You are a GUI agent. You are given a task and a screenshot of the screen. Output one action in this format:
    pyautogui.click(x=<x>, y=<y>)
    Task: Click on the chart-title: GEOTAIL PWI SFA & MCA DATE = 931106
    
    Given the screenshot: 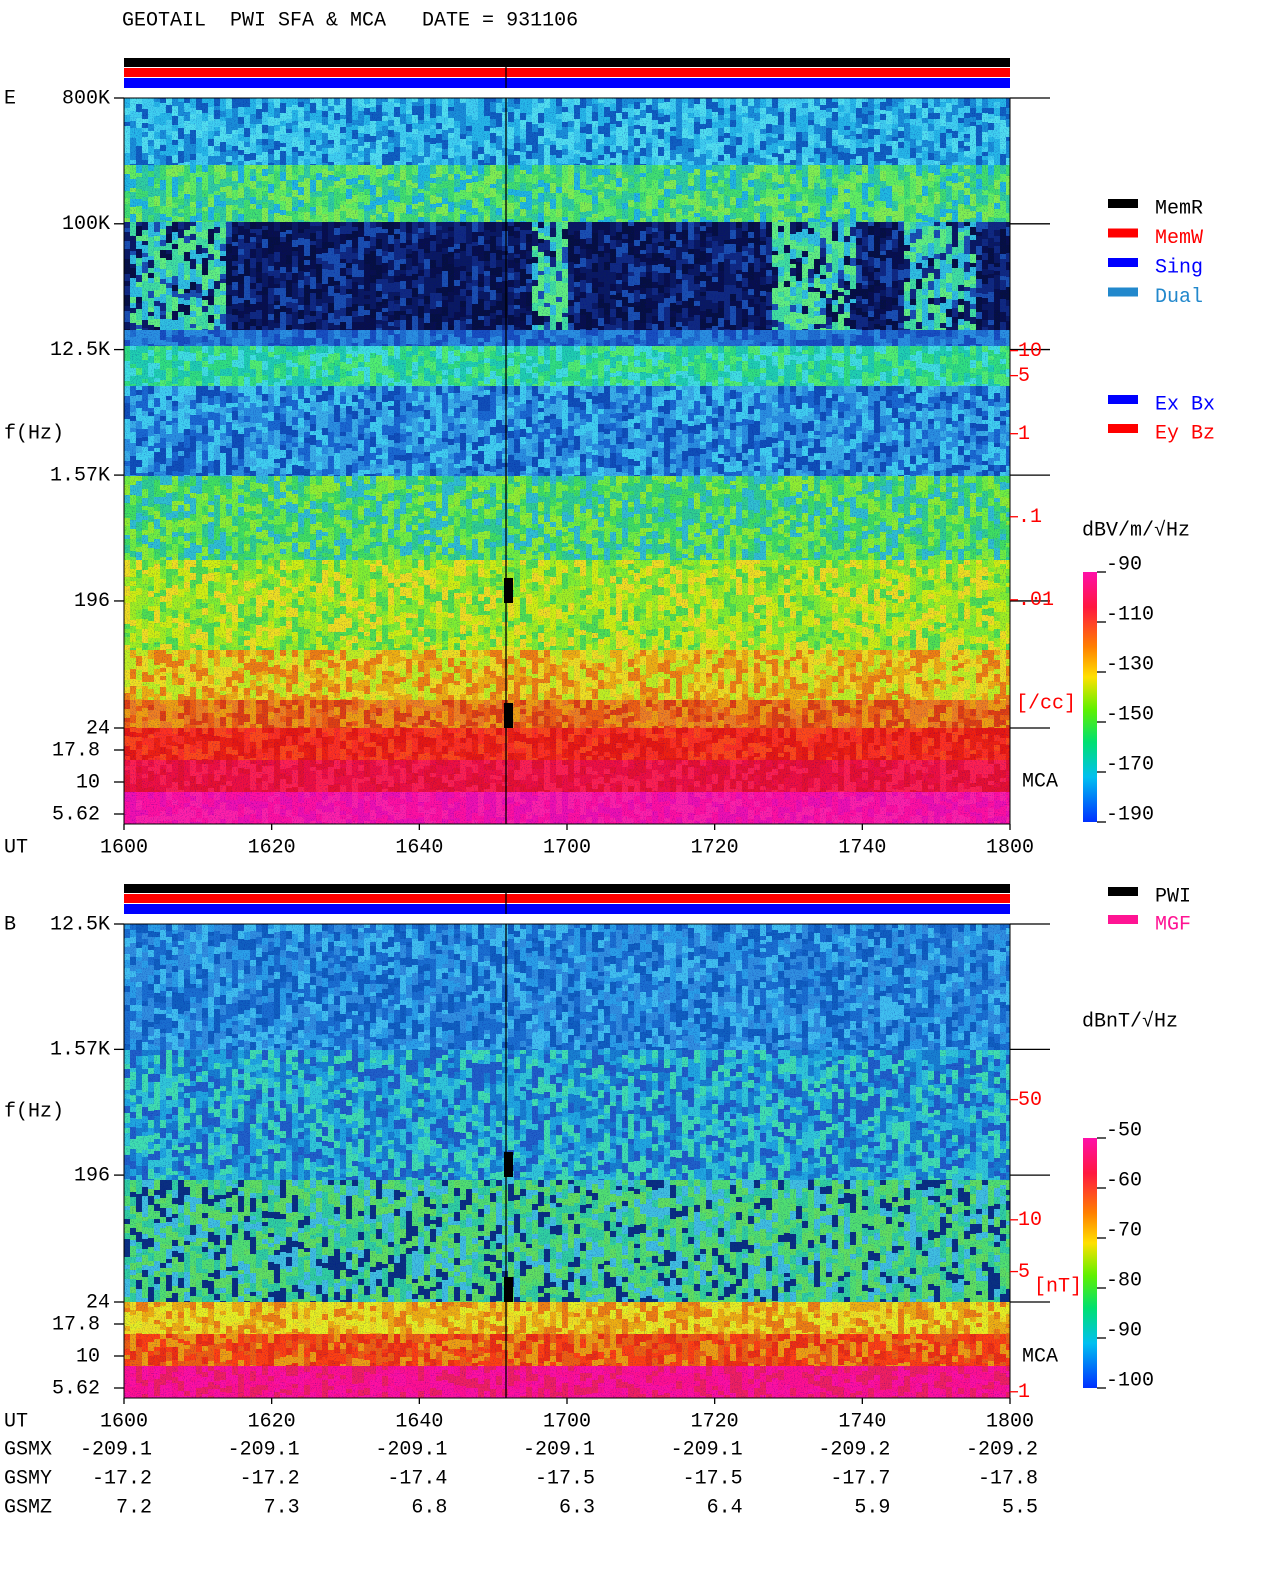 What is the action you would take?
    pyautogui.click(x=350, y=20)
    